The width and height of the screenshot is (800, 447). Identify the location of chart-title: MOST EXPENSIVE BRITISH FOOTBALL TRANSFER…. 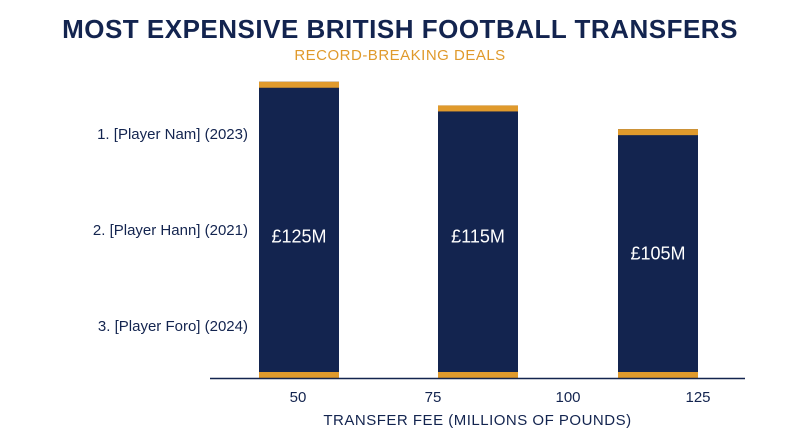
(400, 29).